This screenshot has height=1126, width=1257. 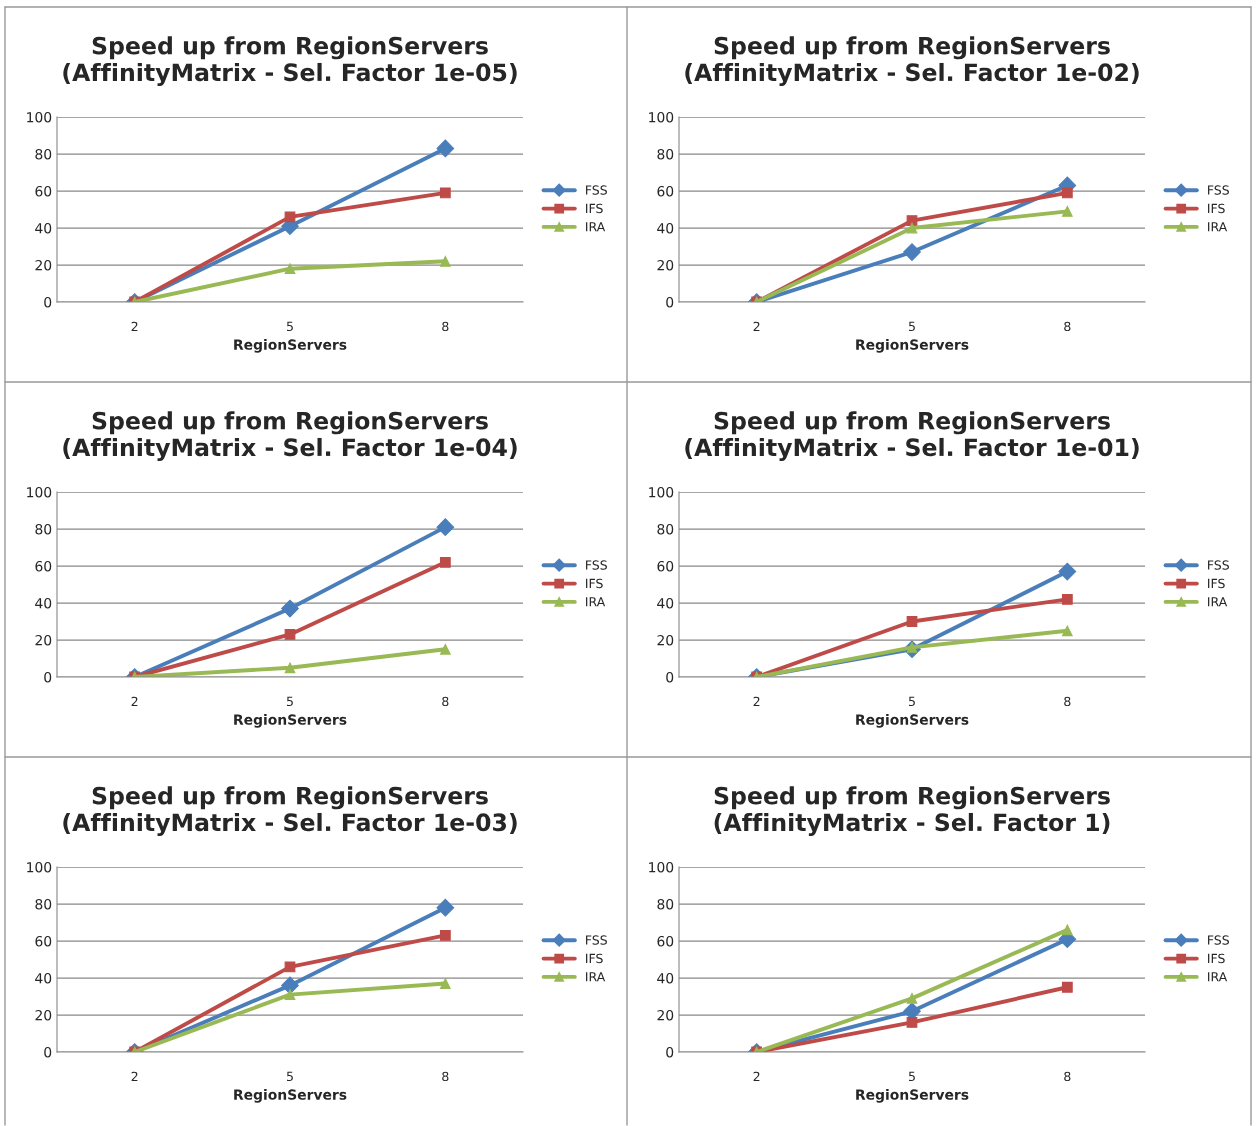 What do you see at coordinates (290, 811) in the screenshot?
I see `chart-title: Speed up from RegionServers (AffinityMatrix - Sel. Factor 1e-03)` at bounding box center [290, 811].